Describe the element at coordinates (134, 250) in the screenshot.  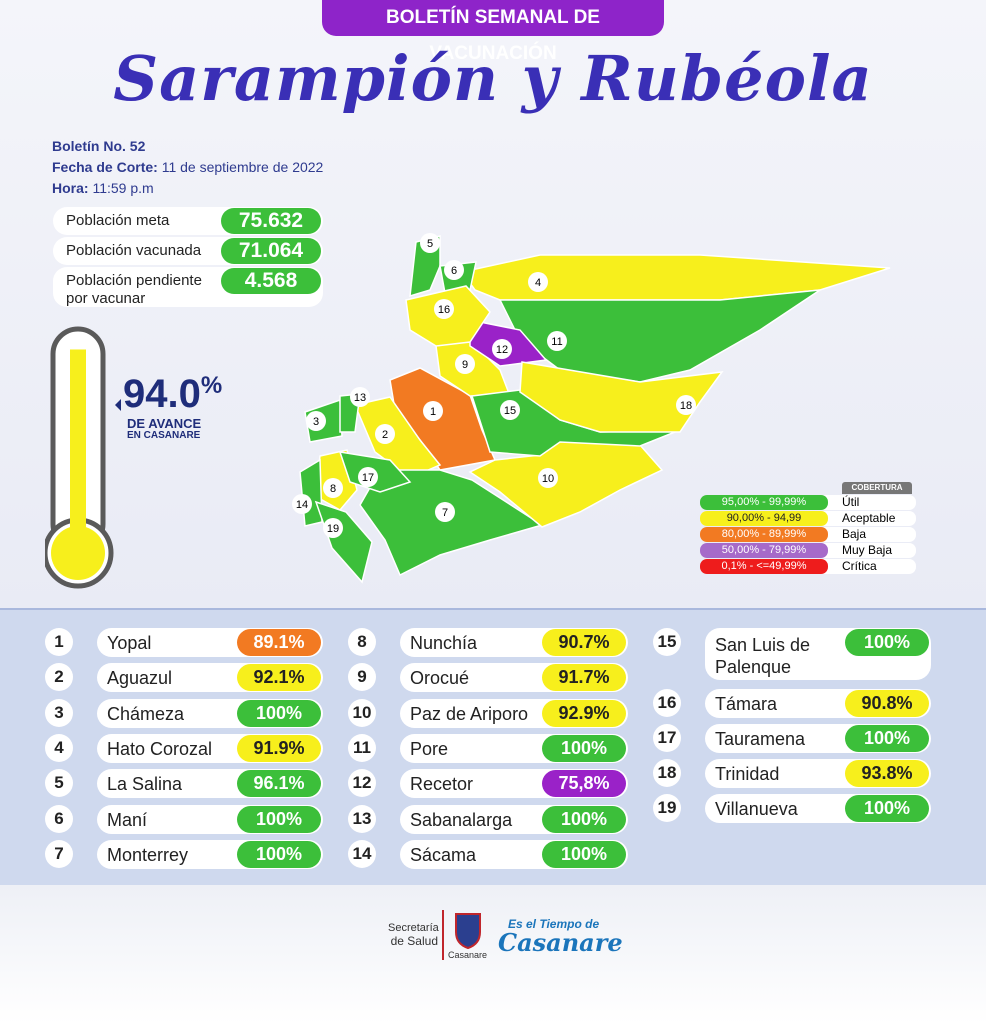
I see `population-label: Población vacunada` at that location.